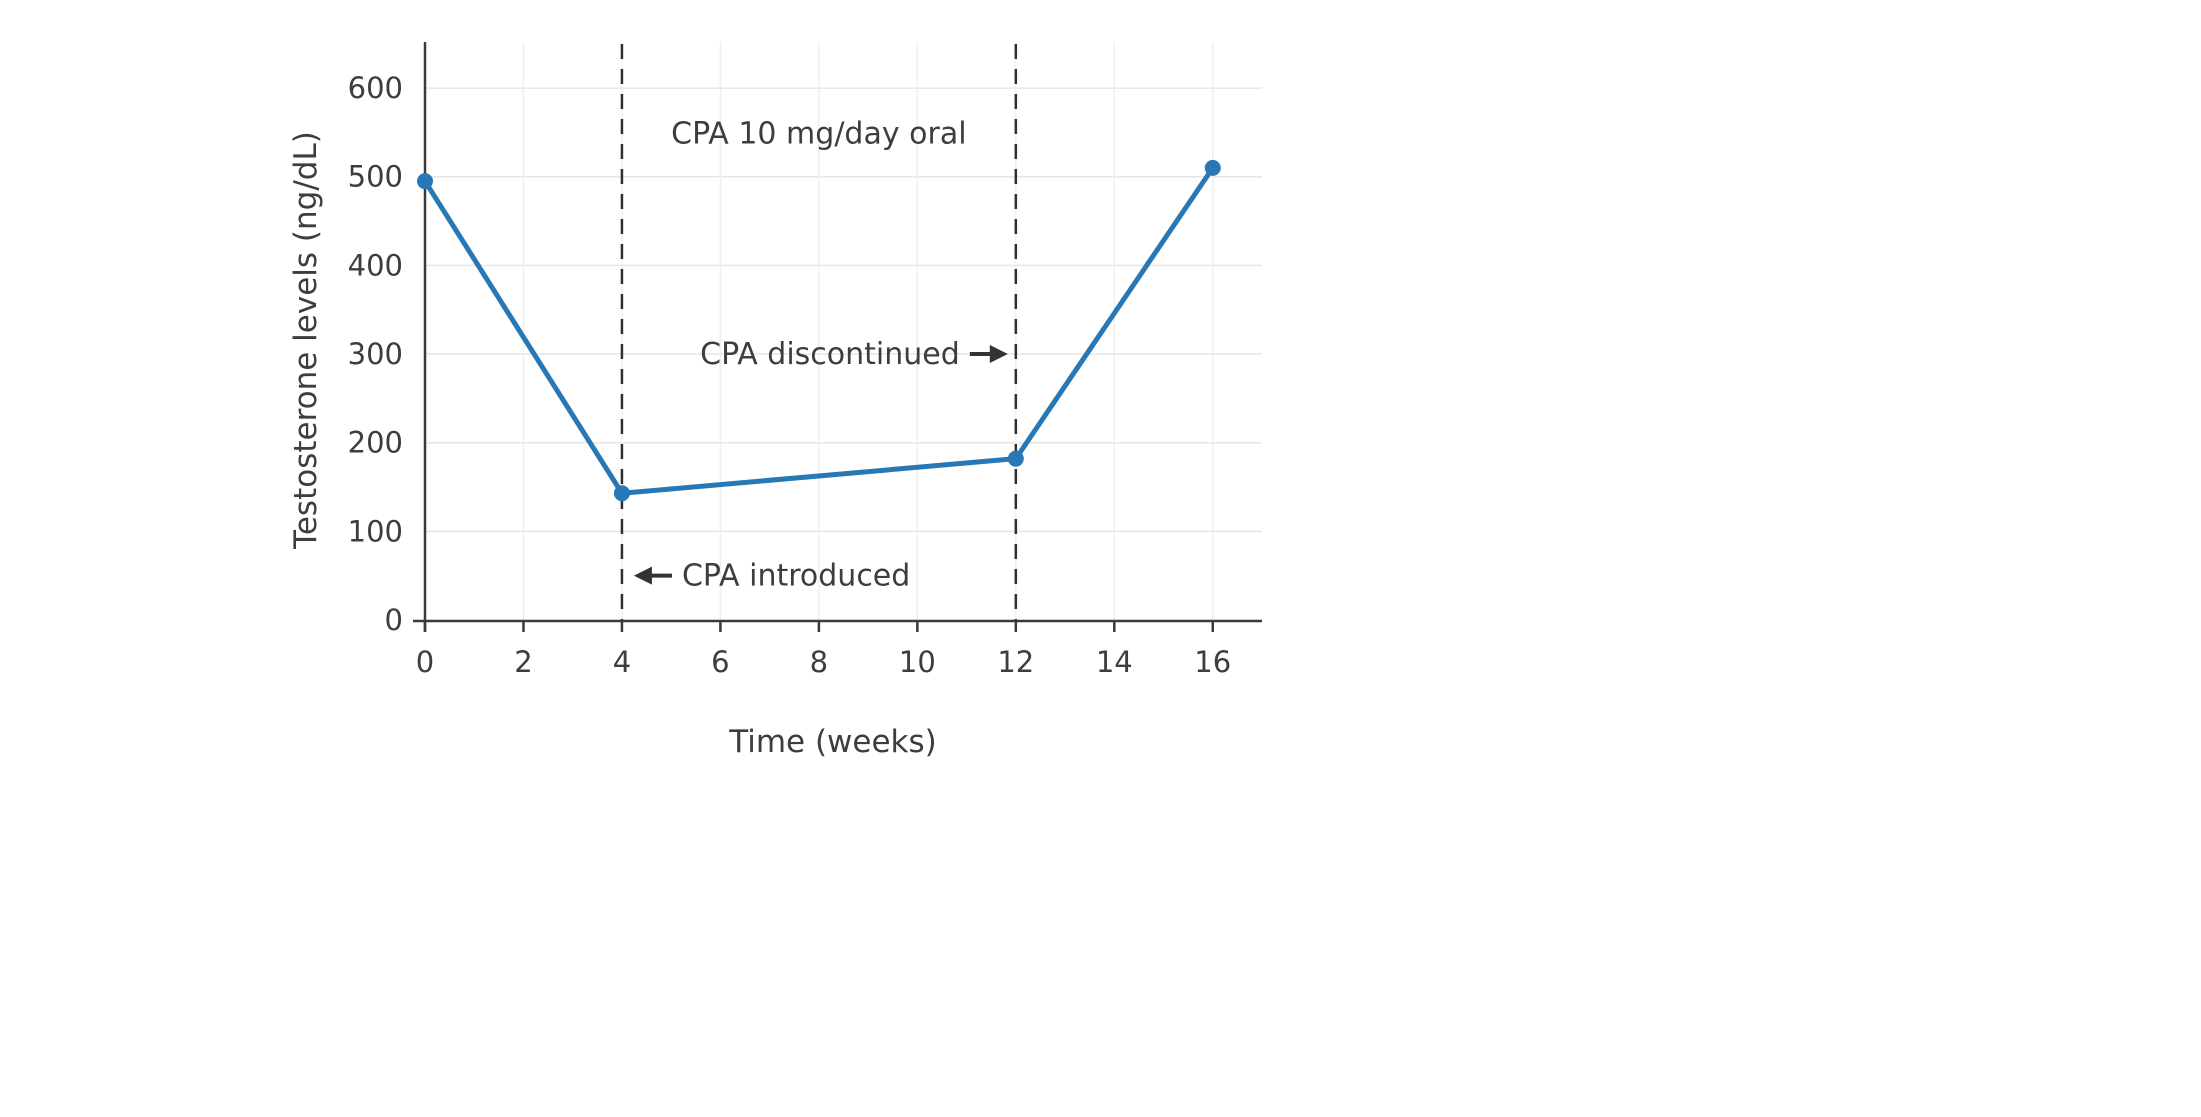  I want to click on y-axis-title: Testosterone levels (ng/dL), so click(306, 340).